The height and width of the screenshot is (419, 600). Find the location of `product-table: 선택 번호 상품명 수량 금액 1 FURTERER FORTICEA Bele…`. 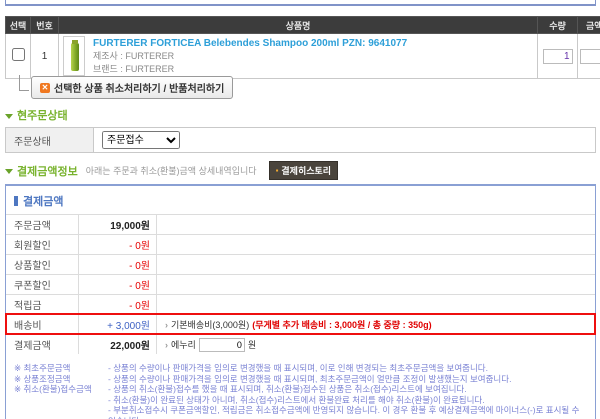

product-table: 선택 번호 상품명 수량 금액 1 FURTERER FORTICEA Bele… is located at coordinates (302, 47).